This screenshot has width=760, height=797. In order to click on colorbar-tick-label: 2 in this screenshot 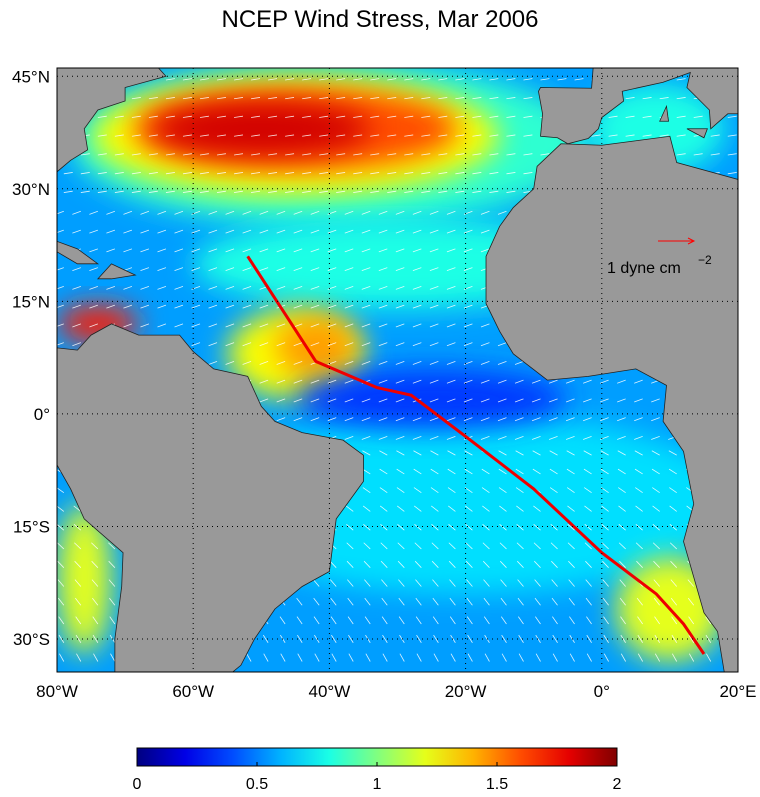, I will do `click(617, 784)`.